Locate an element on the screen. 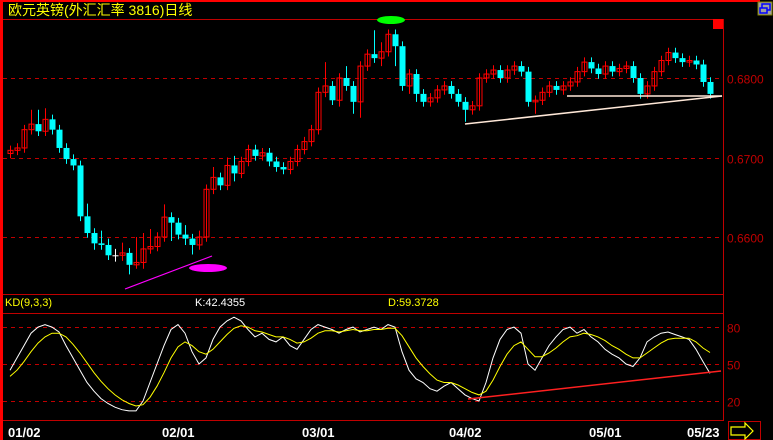 The image size is (773, 440). date-tick-label: 04/02 is located at coordinates (465, 432).